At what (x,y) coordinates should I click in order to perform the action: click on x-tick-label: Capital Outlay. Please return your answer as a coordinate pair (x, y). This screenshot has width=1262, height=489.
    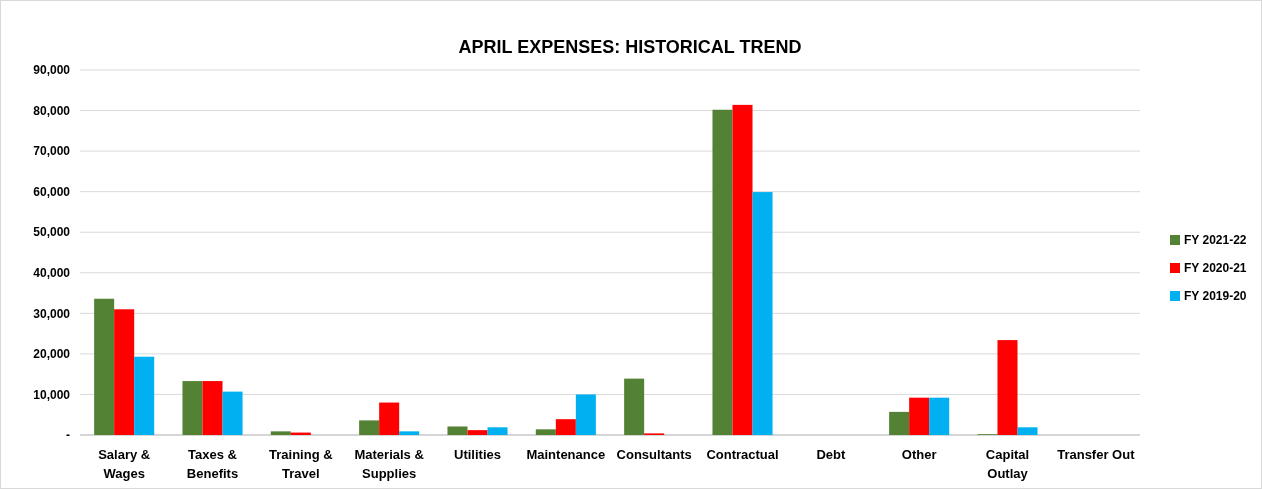
    Looking at the image, I should click on (1007, 464).